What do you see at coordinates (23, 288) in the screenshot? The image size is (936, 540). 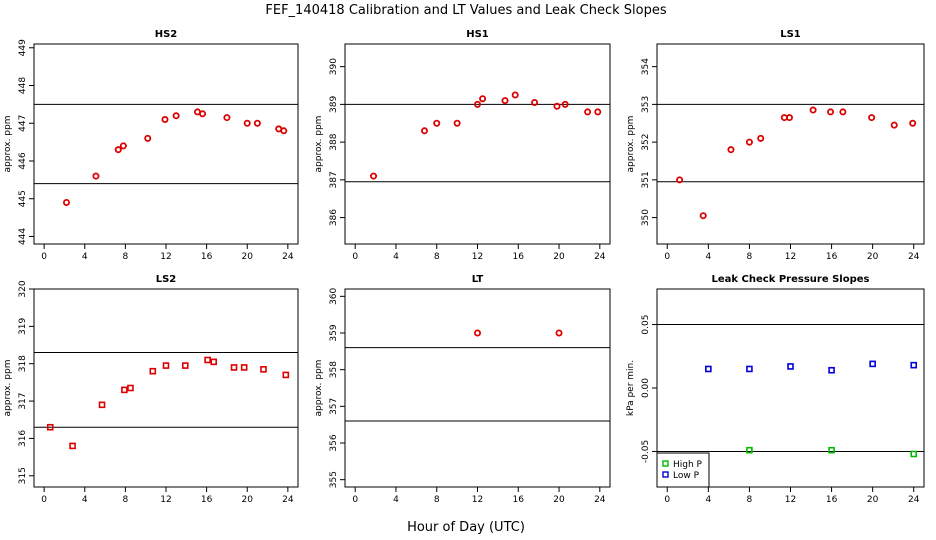 I see `y-tick-label: 320` at bounding box center [23, 288].